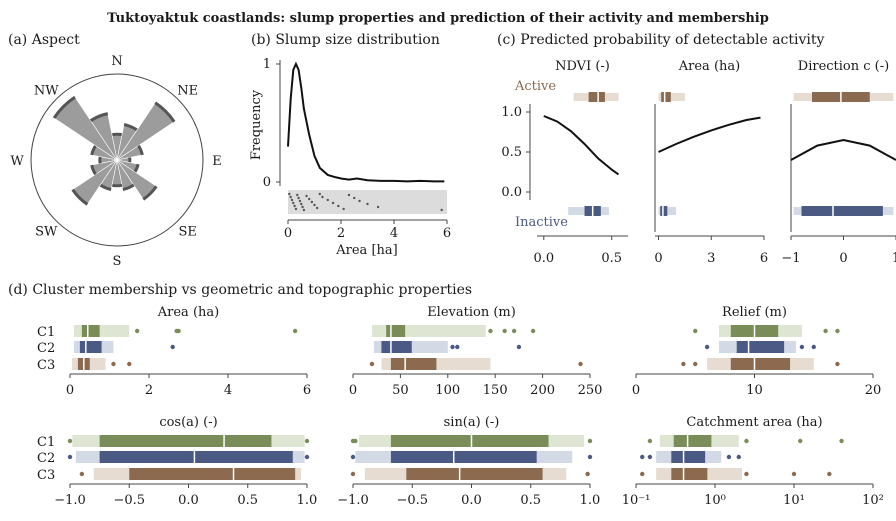  I want to click on x-tick-label: 10¹, so click(794, 500).